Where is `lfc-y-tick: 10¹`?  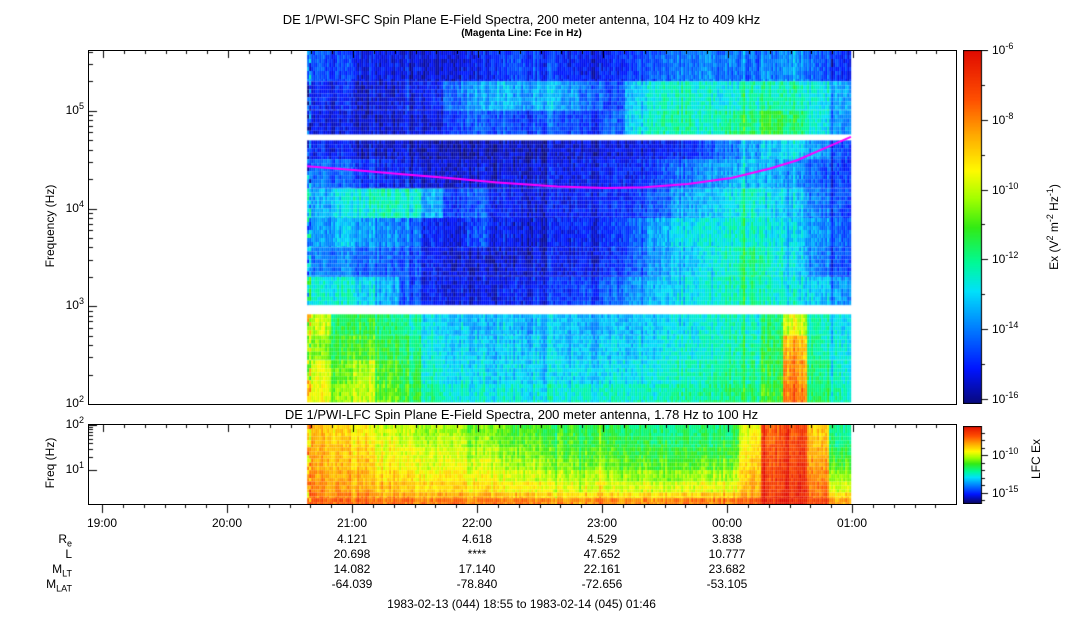 lfc-y-tick: 10¹ is located at coordinates (74, 468).